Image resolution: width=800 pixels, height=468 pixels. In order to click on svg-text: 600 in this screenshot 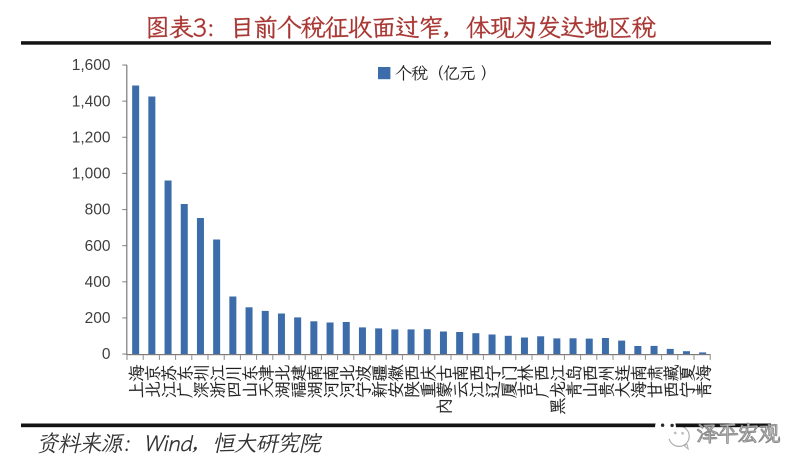, I will do `click(98, 246)`.